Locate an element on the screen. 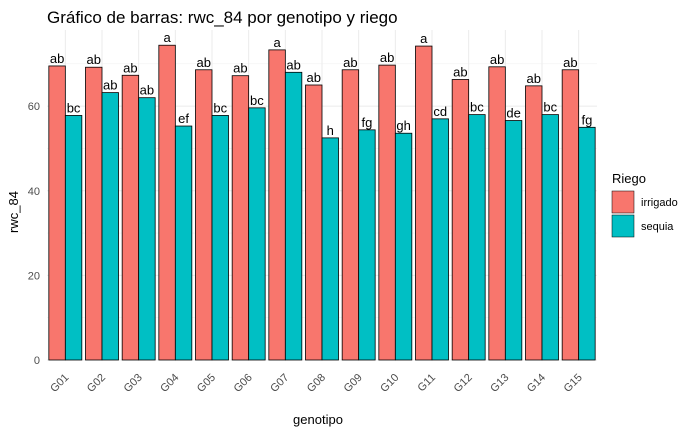 This screenshot has width=700, height=432. x-tick-label: G09 is located at coordinates (353, 383).